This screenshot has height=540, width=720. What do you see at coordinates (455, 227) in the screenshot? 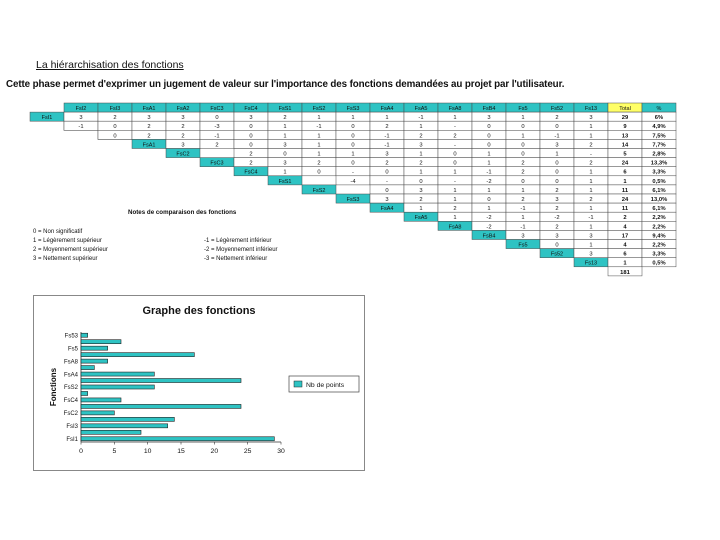
I see `row-label: FsA8` at bounding box center [455, 227].